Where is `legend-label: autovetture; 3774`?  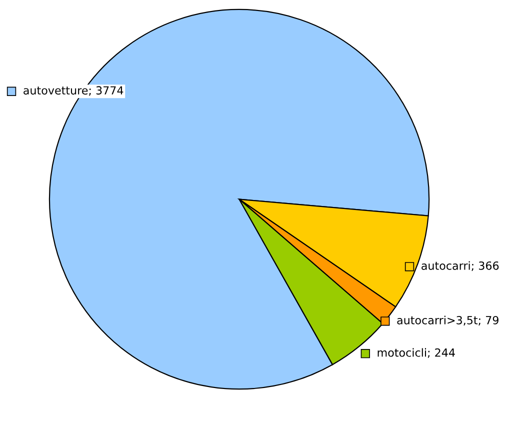 legend-label: autovetture; 3774 is located at coordinates (74, 91).